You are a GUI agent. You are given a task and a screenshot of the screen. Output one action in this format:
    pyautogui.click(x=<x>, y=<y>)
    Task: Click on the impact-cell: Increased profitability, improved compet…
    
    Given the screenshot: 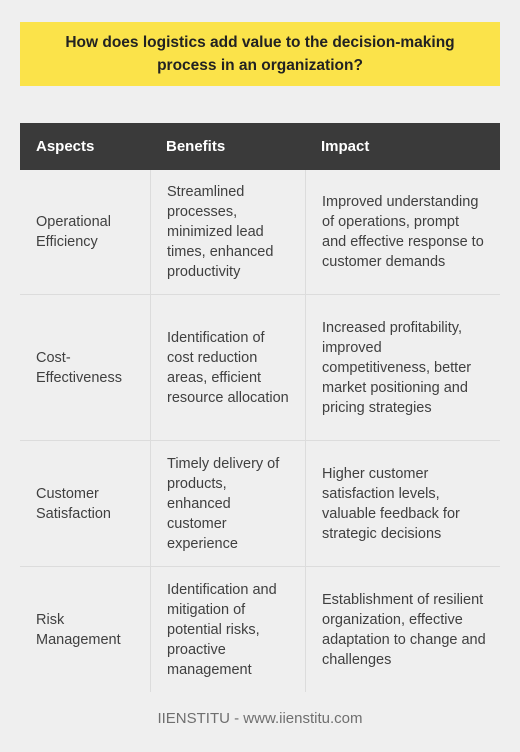 What is the action you would take?
    pyautogui.click(x=402, y=367)
    